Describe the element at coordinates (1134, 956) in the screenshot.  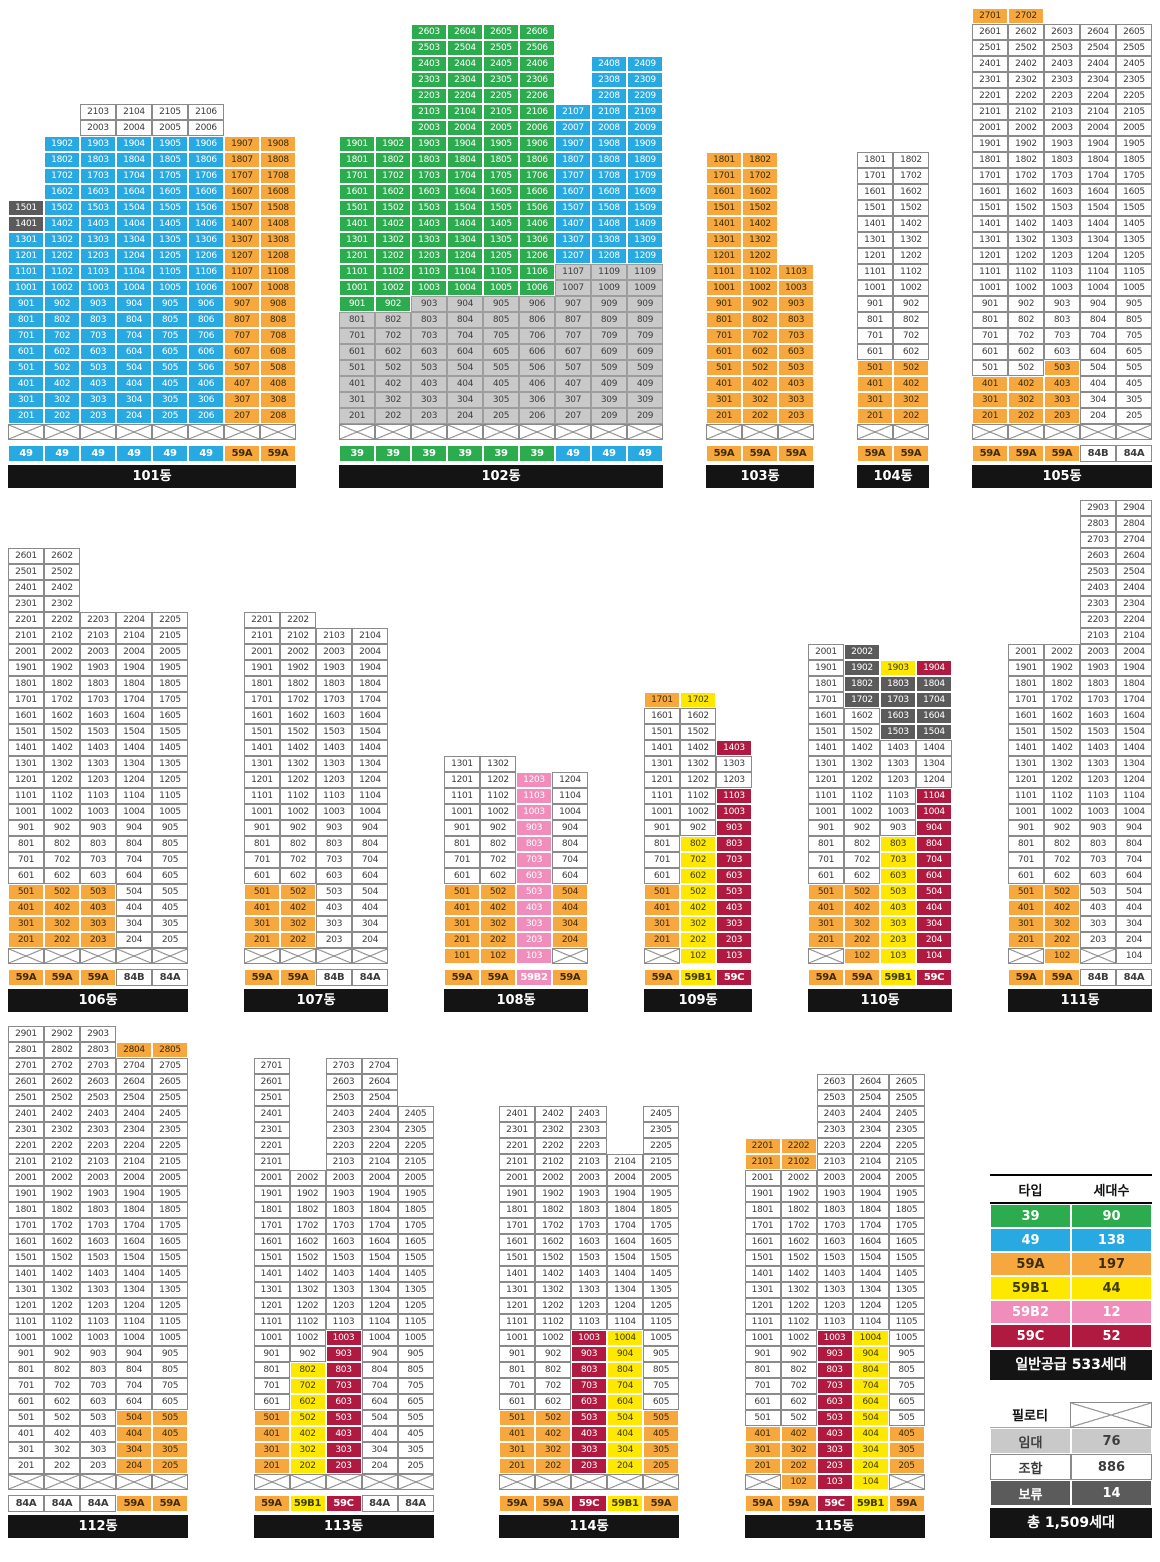
I see `unit-cell: 104` at that location.